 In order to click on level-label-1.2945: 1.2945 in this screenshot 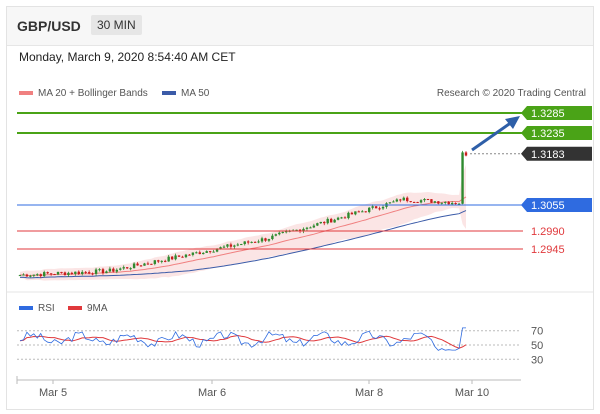, I will do `click(548, 250)`.